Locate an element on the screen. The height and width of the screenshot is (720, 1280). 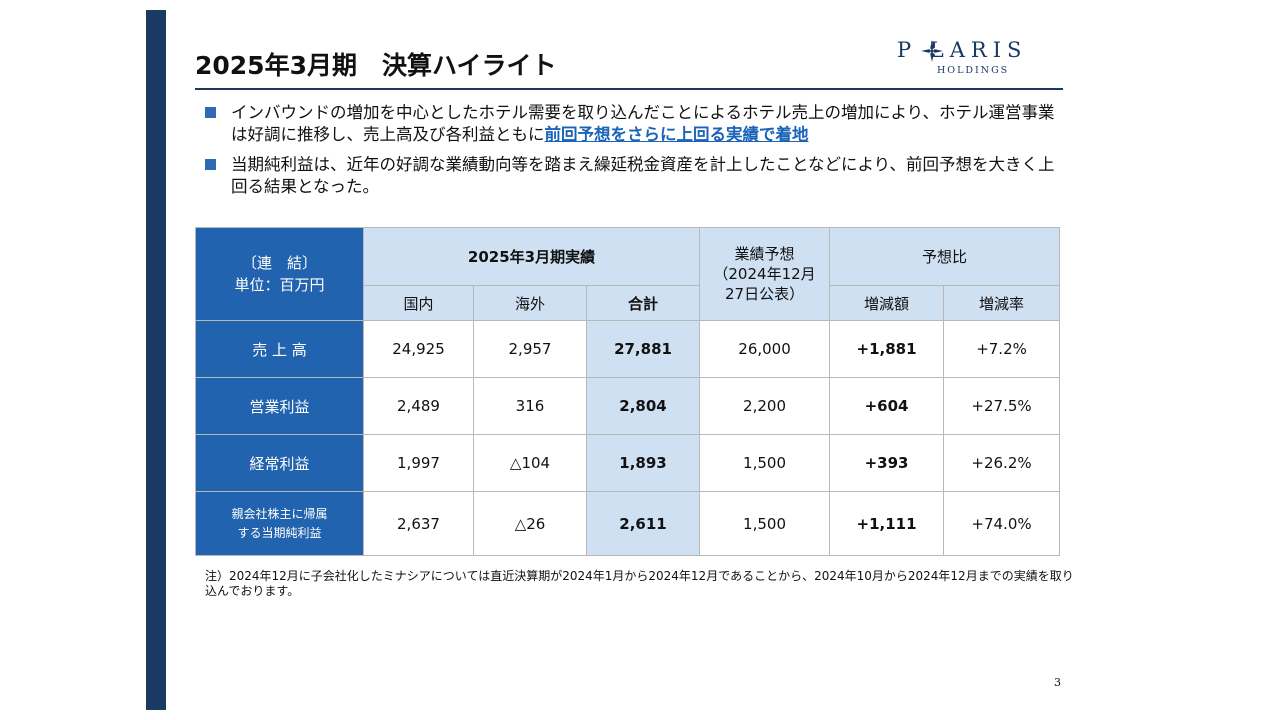
table-row: 営業利益 2,489 316 2,804 2,200 +604 +27.5% is located at coordinates (628, 406).